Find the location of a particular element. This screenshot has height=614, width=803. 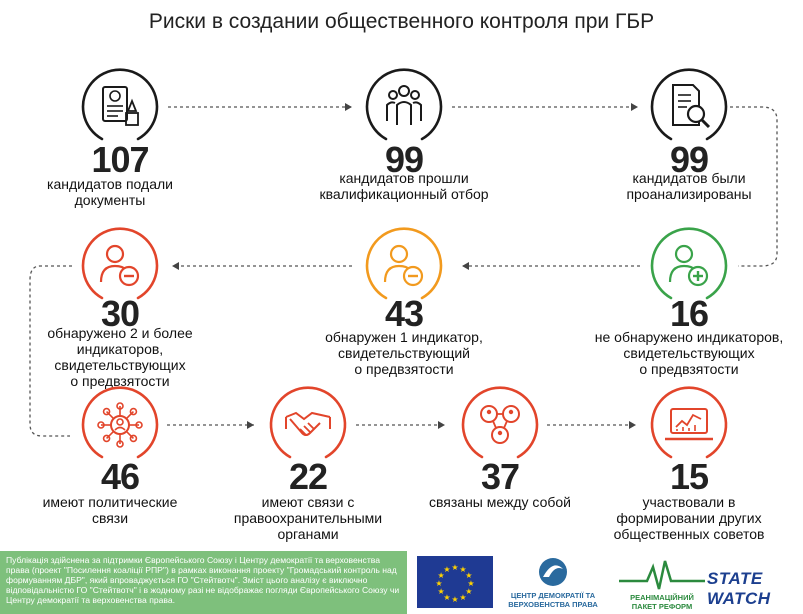

stat-number: 37 is located at coordinates (500, 476).